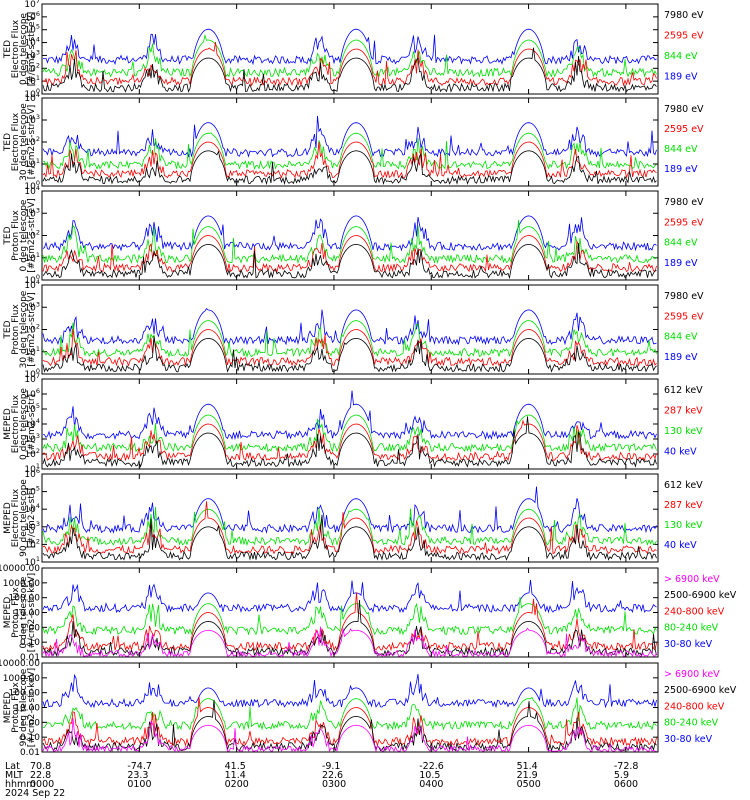  Describe the element at coordinates (32, 5) in the screenshot. I see `y-tick-label: 107` at that location.